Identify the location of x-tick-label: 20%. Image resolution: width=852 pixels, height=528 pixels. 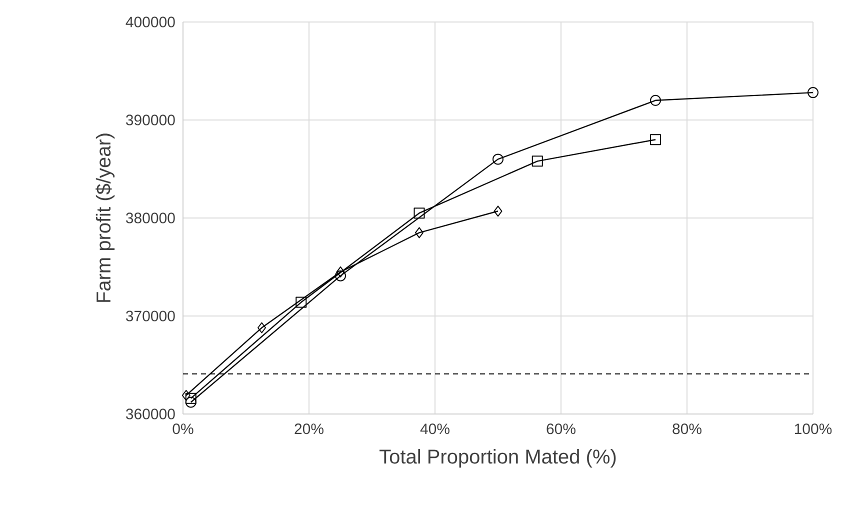
(309, 429).